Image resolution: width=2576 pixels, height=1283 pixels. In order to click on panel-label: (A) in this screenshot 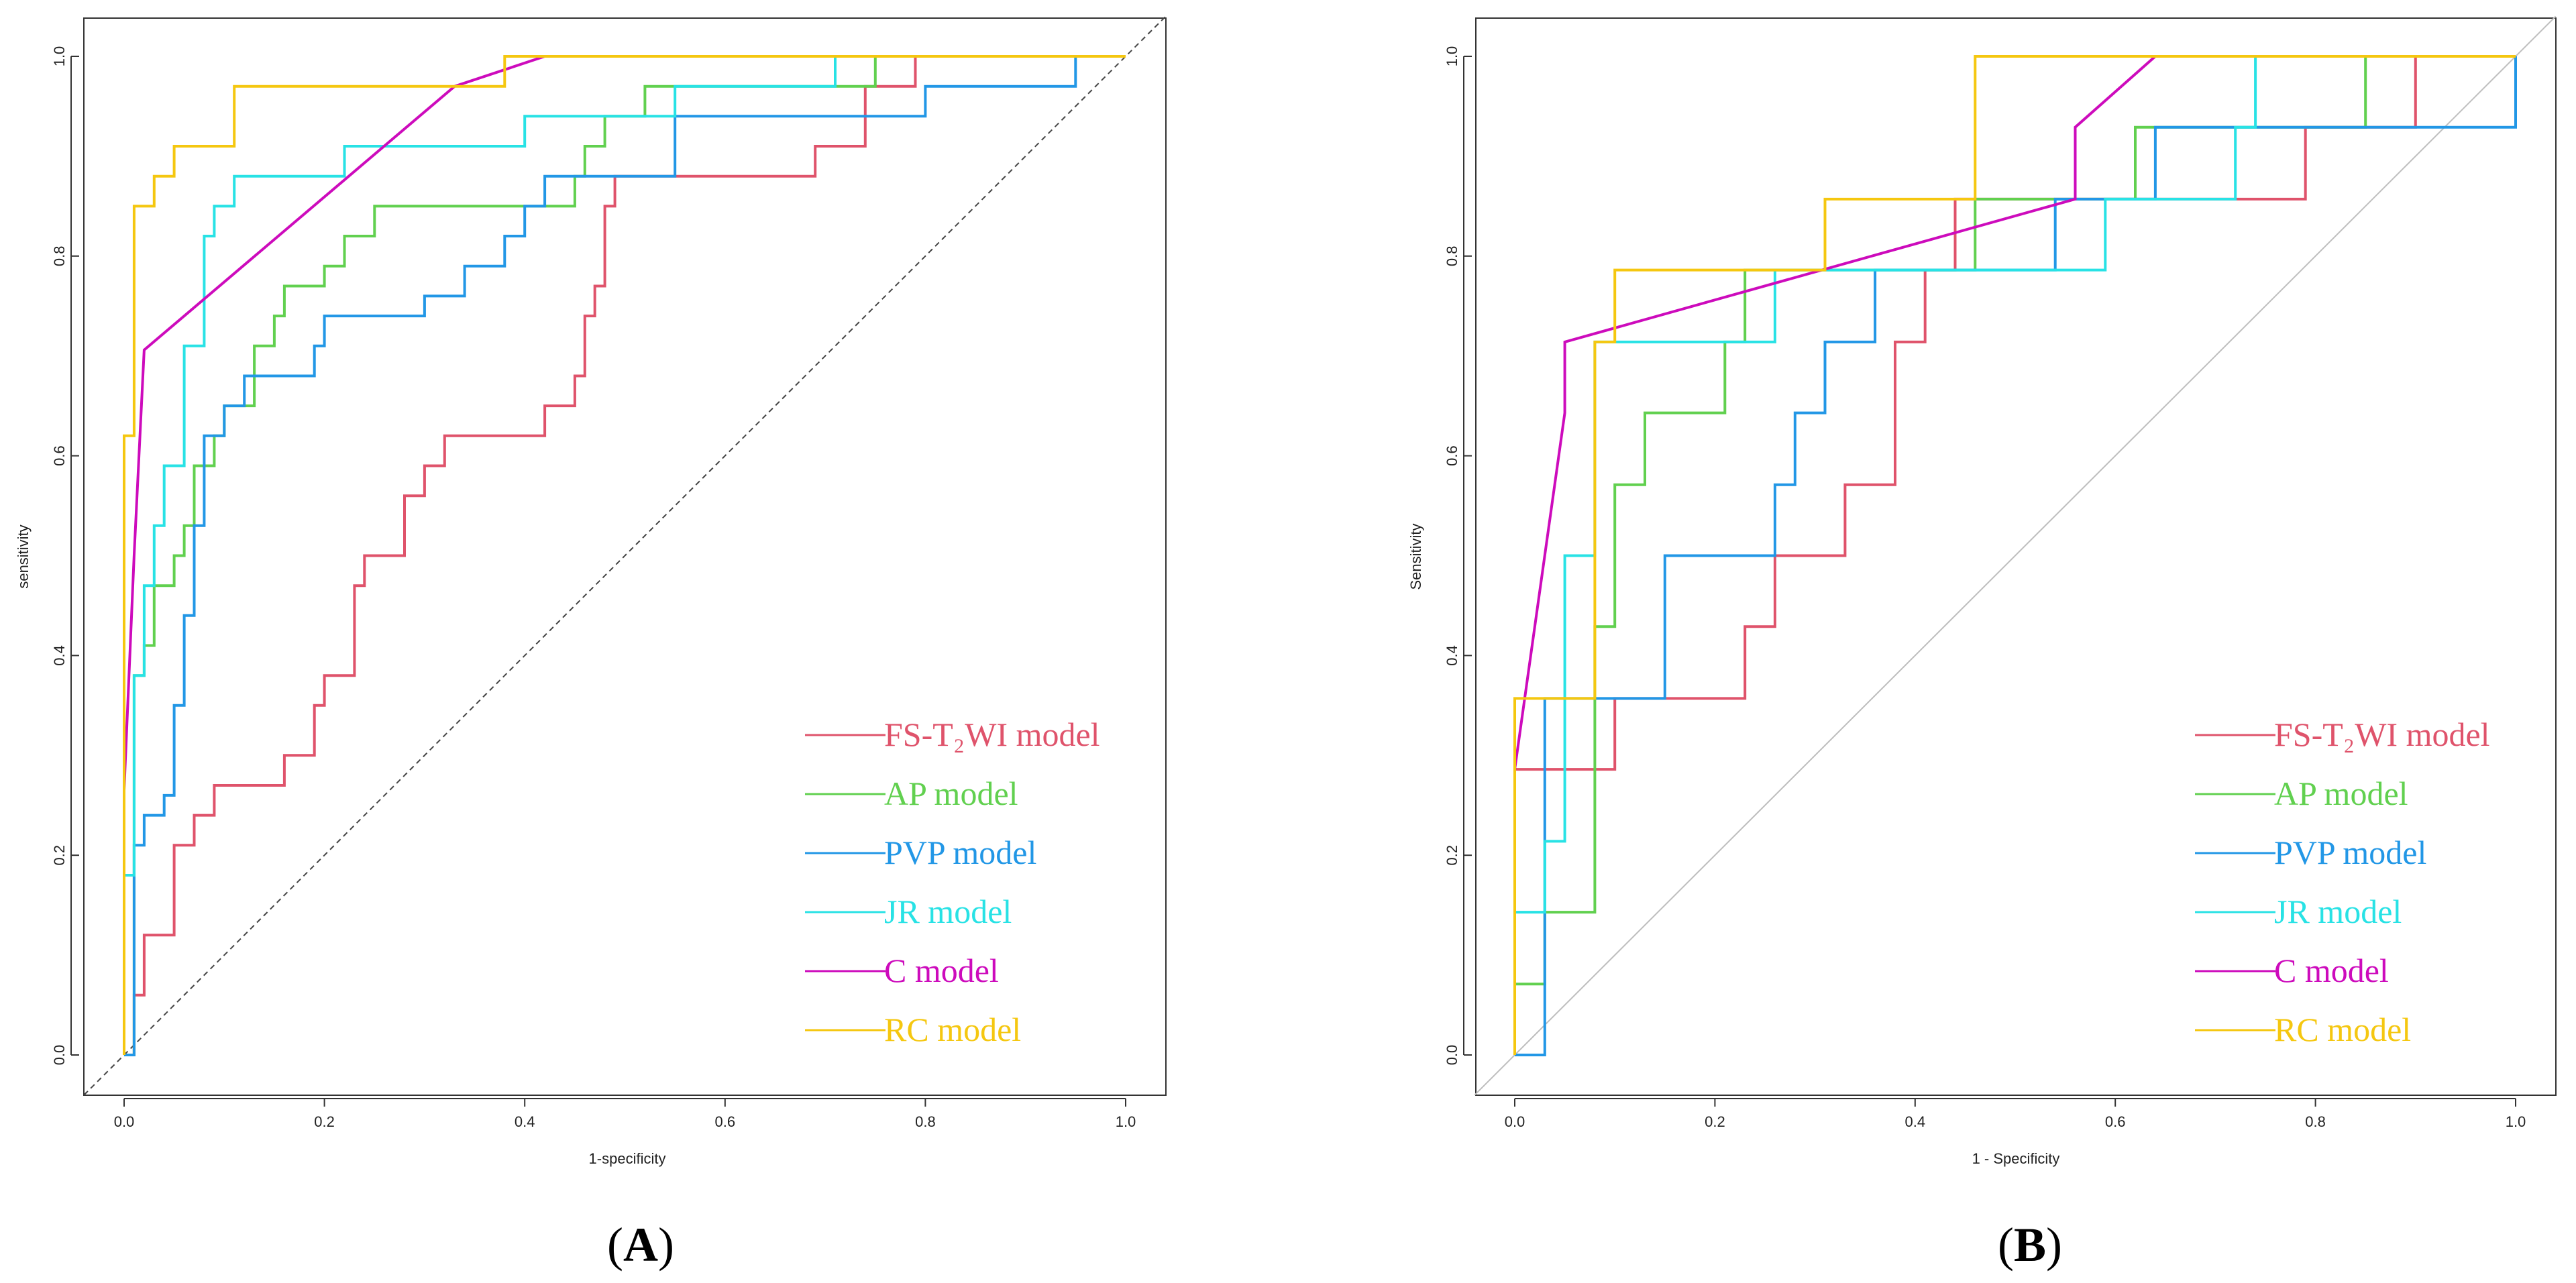, I will do `click(640, 1245)`.